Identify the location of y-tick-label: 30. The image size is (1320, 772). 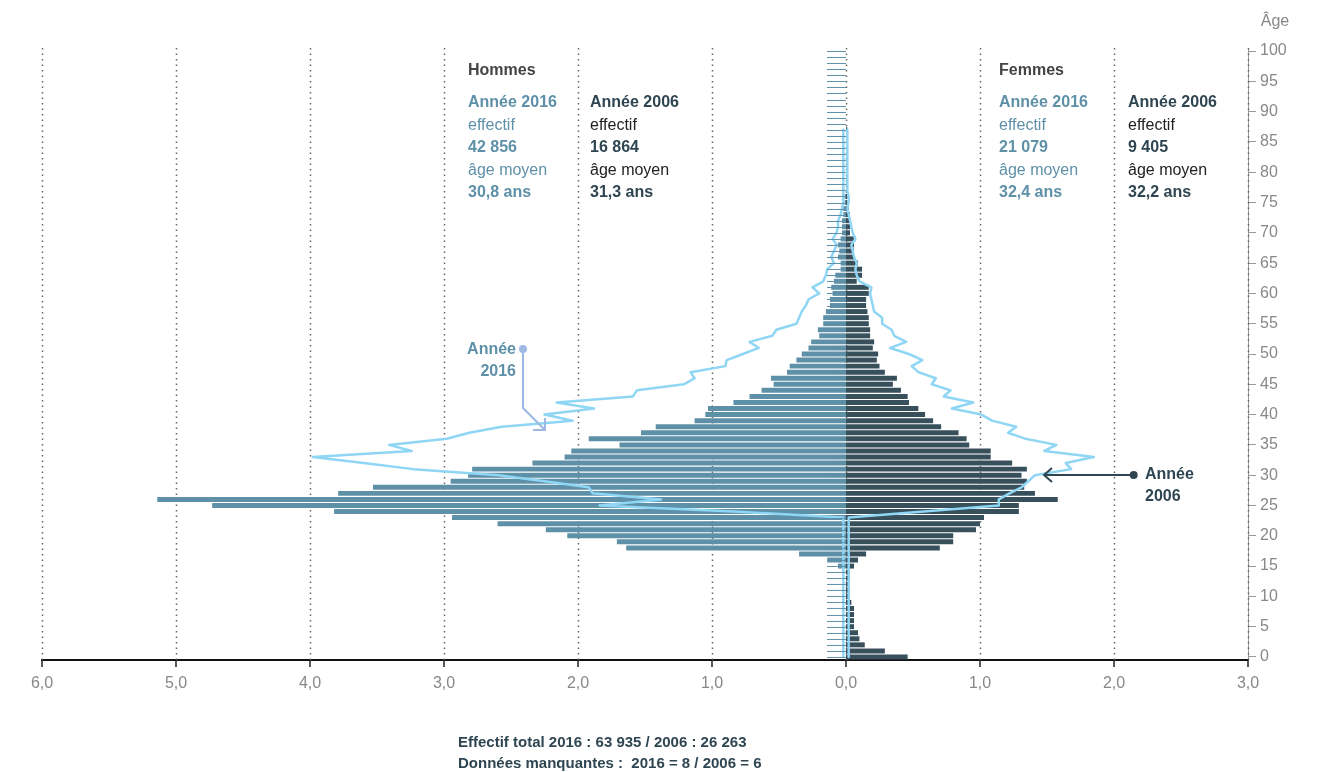
(1269, 474).